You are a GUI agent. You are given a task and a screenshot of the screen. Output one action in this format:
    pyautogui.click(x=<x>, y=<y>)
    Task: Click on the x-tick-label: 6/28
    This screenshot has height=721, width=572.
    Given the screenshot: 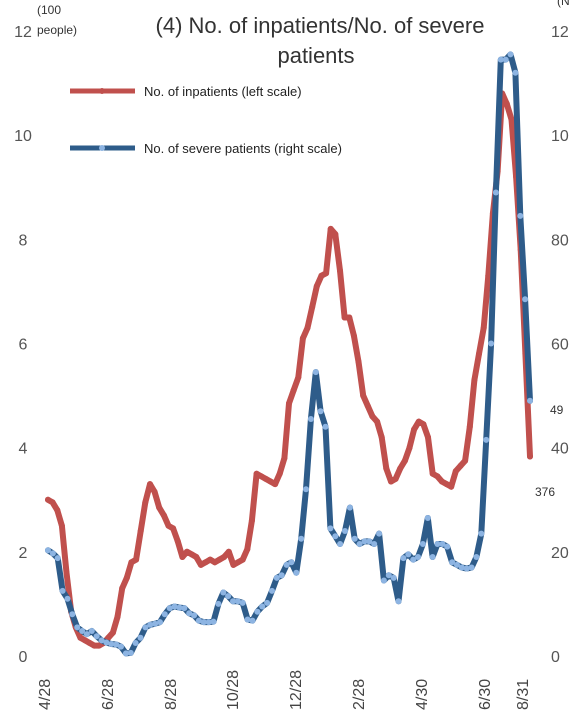 What is the action you would take?
    pyautogui.click(x=108, y=694)
    